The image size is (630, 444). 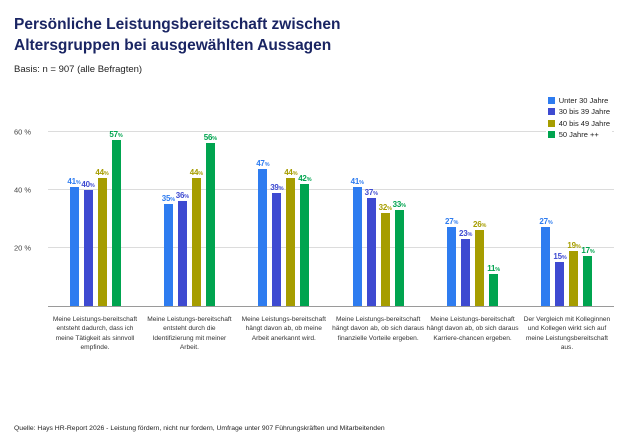 What do you see at coordinates (583, 100) in the screenshot?
I see `legend-label: Unter 30 Jahre` at bounding box center [583, 100].